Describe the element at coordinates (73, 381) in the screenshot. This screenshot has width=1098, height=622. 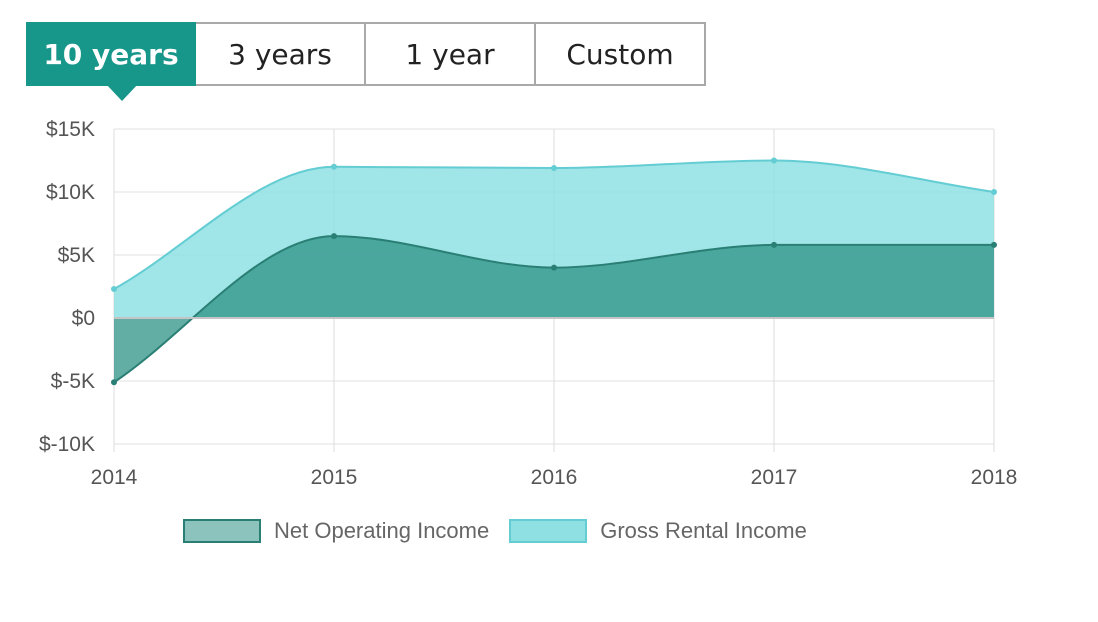
I see `y-tick-label: $-5K` at that location.